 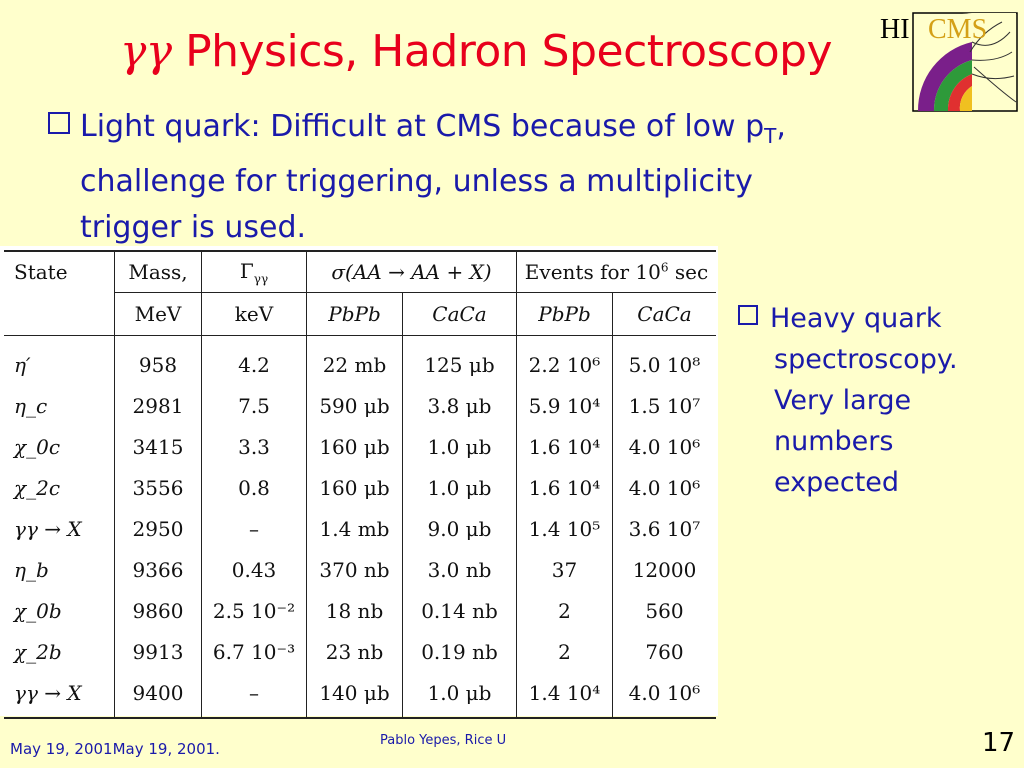 I want to click on table-cell-mass: 2981, so click(x=158, y=405).